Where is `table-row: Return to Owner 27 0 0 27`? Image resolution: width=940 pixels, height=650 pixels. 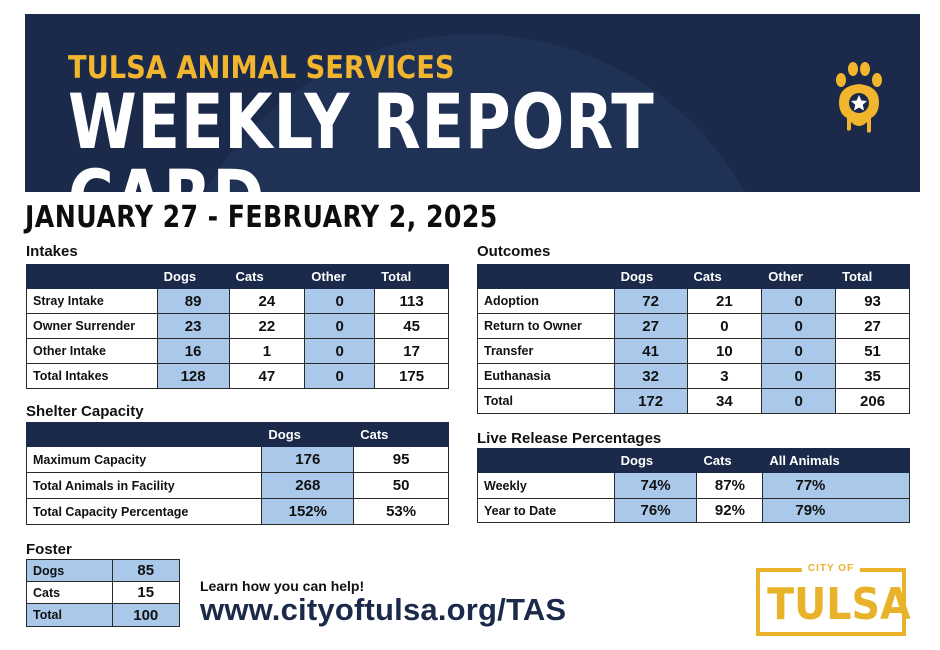
table-row: Return to Owner 27 0 0 27 is located at coordinates (693, 326).